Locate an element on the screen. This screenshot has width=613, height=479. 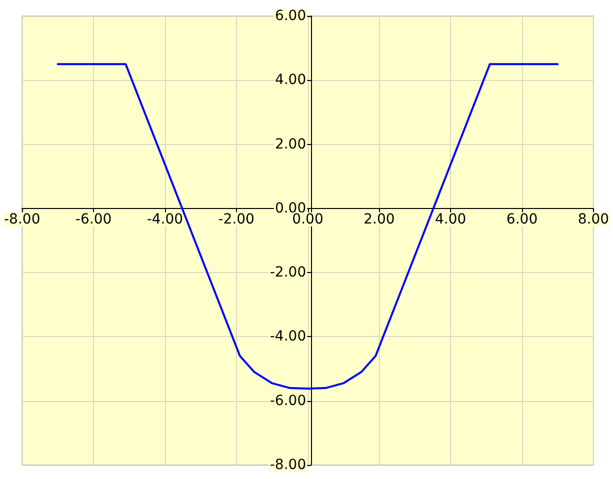
x-tick-label: -2.00 is located at coordinates (236, 219).